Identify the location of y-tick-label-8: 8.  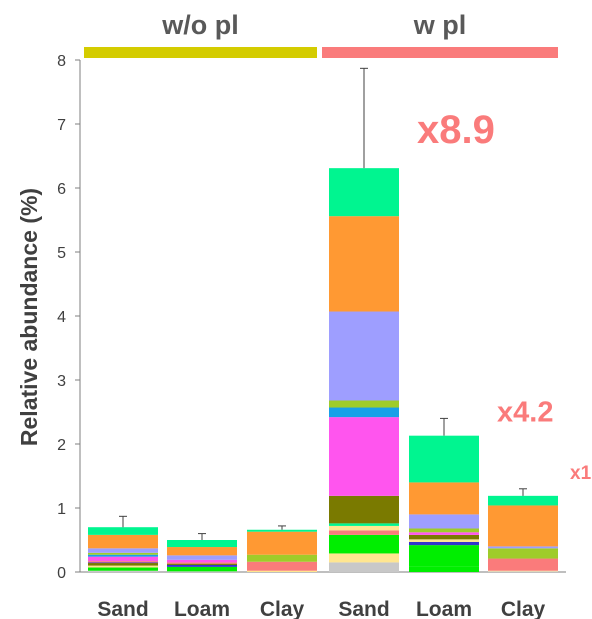
(61, 61).